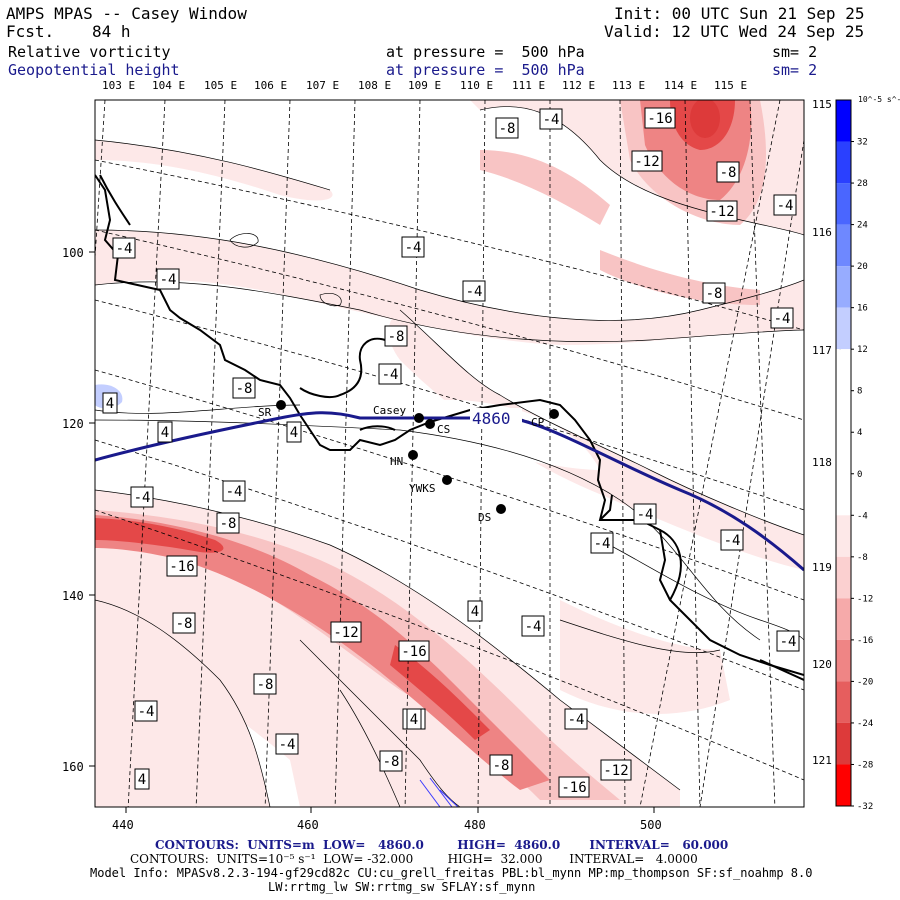  What do you see at coordinates (865, 724) in the screenshot?
I see `colorbar-tick-label: -24` at bounding box center [865, 724].